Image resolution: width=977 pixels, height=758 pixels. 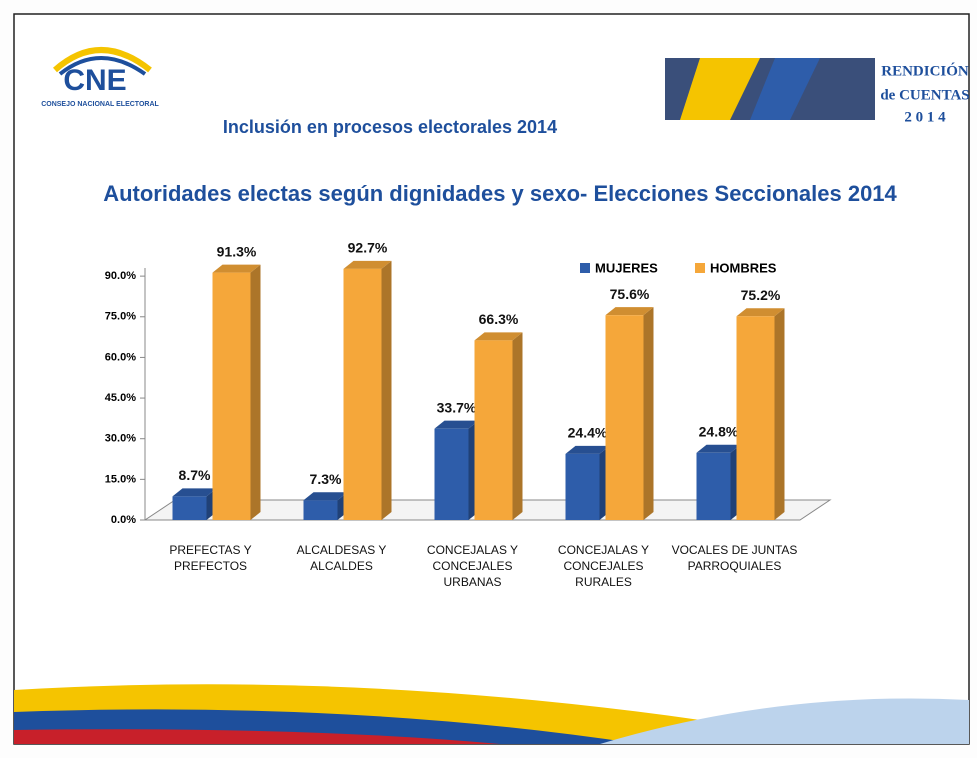 What do you see at coordinates (326, 479) in the screenshot?
I see `value-label: 7.3%` at bounding box center [326, 479].